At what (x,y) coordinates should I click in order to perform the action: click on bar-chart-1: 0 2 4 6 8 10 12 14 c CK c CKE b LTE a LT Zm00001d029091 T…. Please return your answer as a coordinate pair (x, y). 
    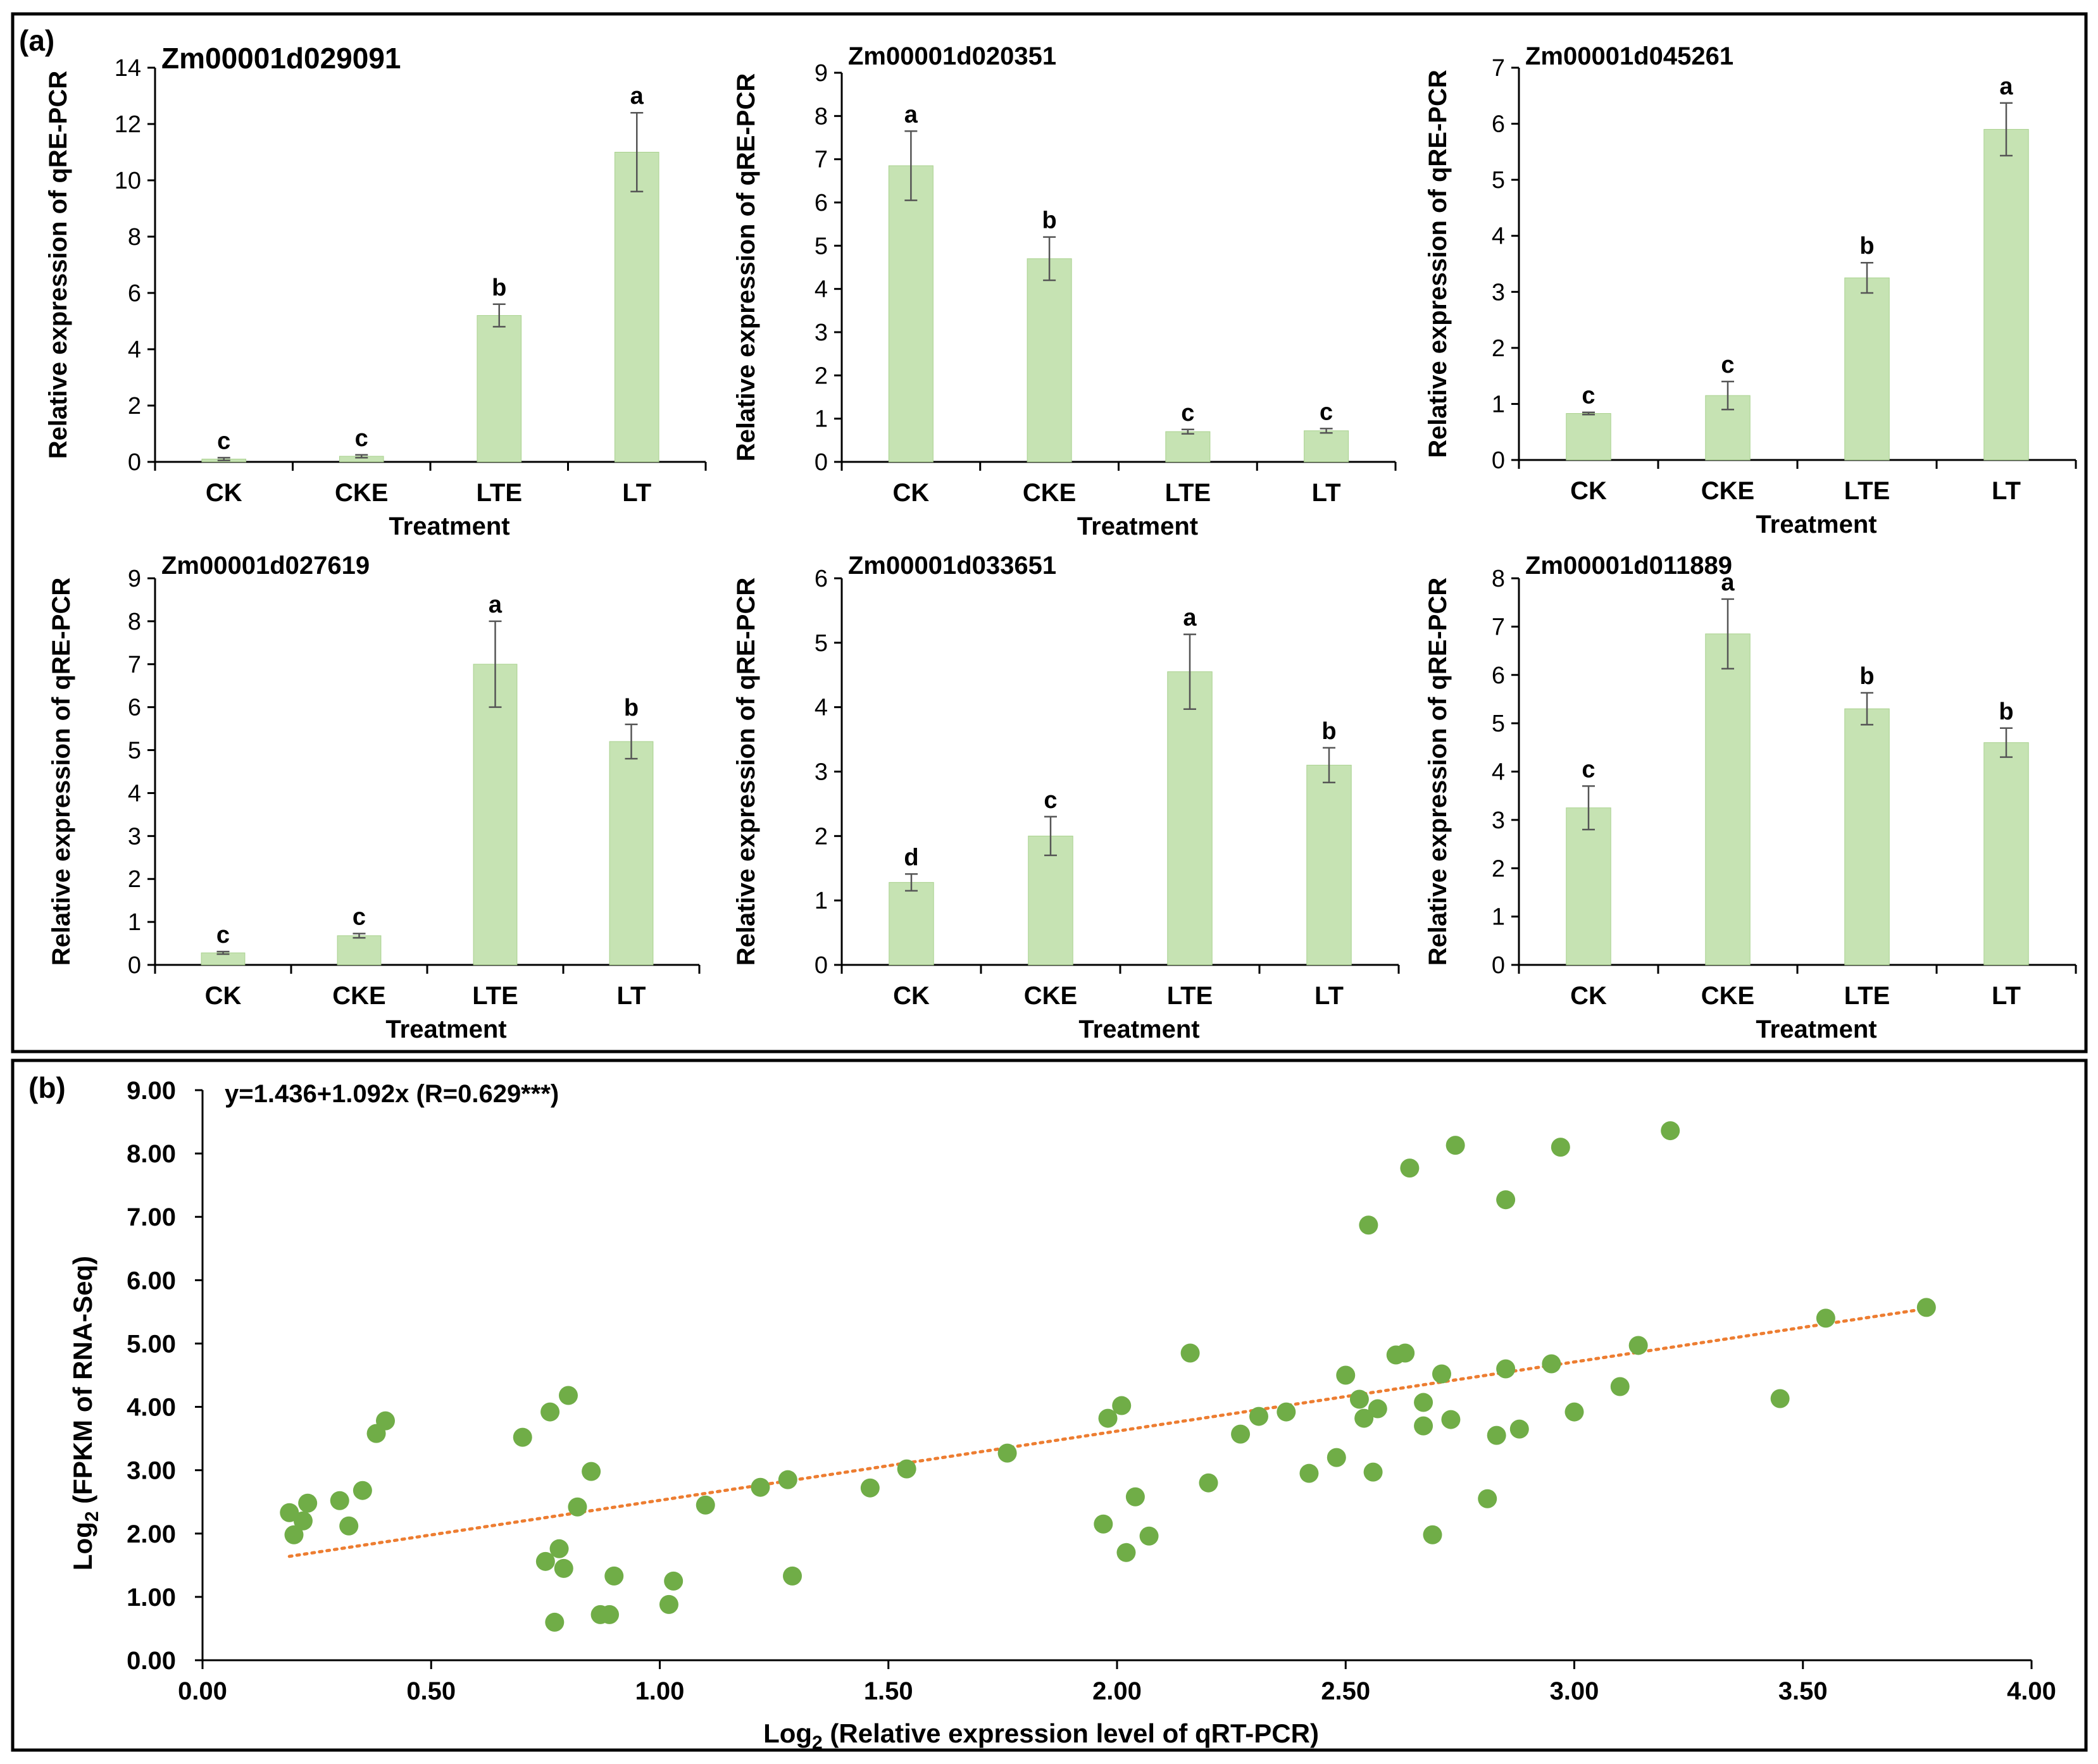
    Looking at the image, I should click on (375, 291).